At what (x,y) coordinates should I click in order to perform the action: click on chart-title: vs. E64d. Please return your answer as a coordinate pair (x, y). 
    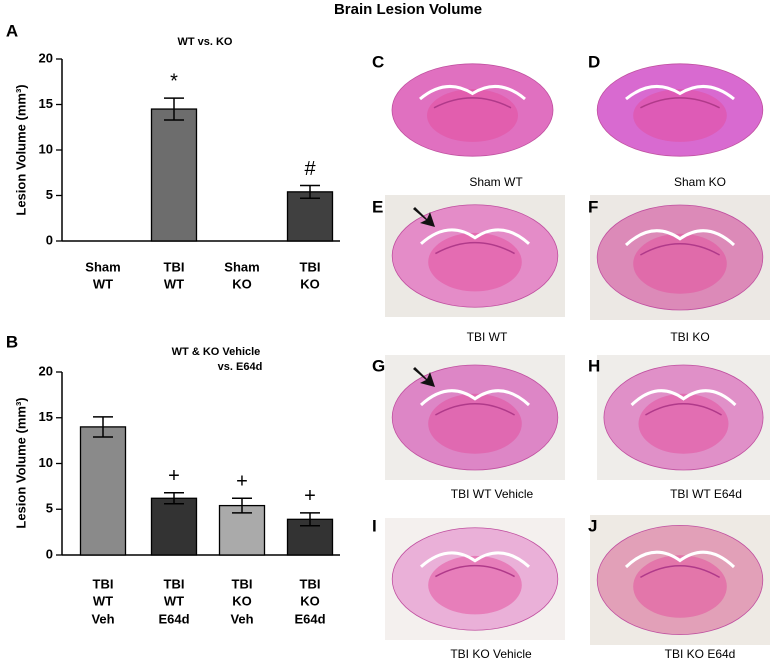
    Looking at the image, I should click on (240, 367).